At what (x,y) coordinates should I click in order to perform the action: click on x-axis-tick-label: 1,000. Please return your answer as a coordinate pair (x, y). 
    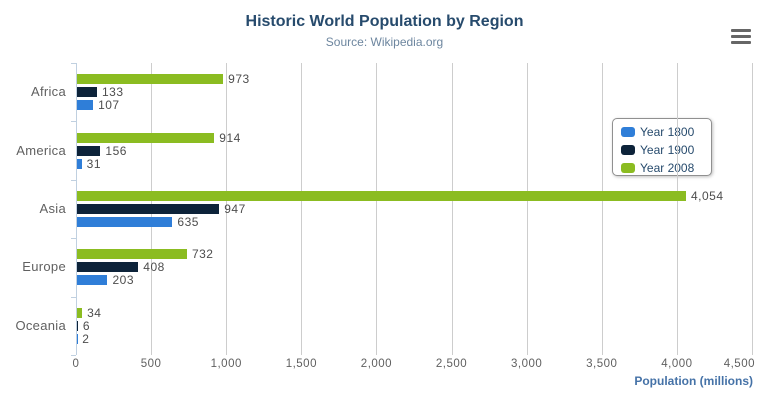
    Looking at the image, I should click on (226, 364).